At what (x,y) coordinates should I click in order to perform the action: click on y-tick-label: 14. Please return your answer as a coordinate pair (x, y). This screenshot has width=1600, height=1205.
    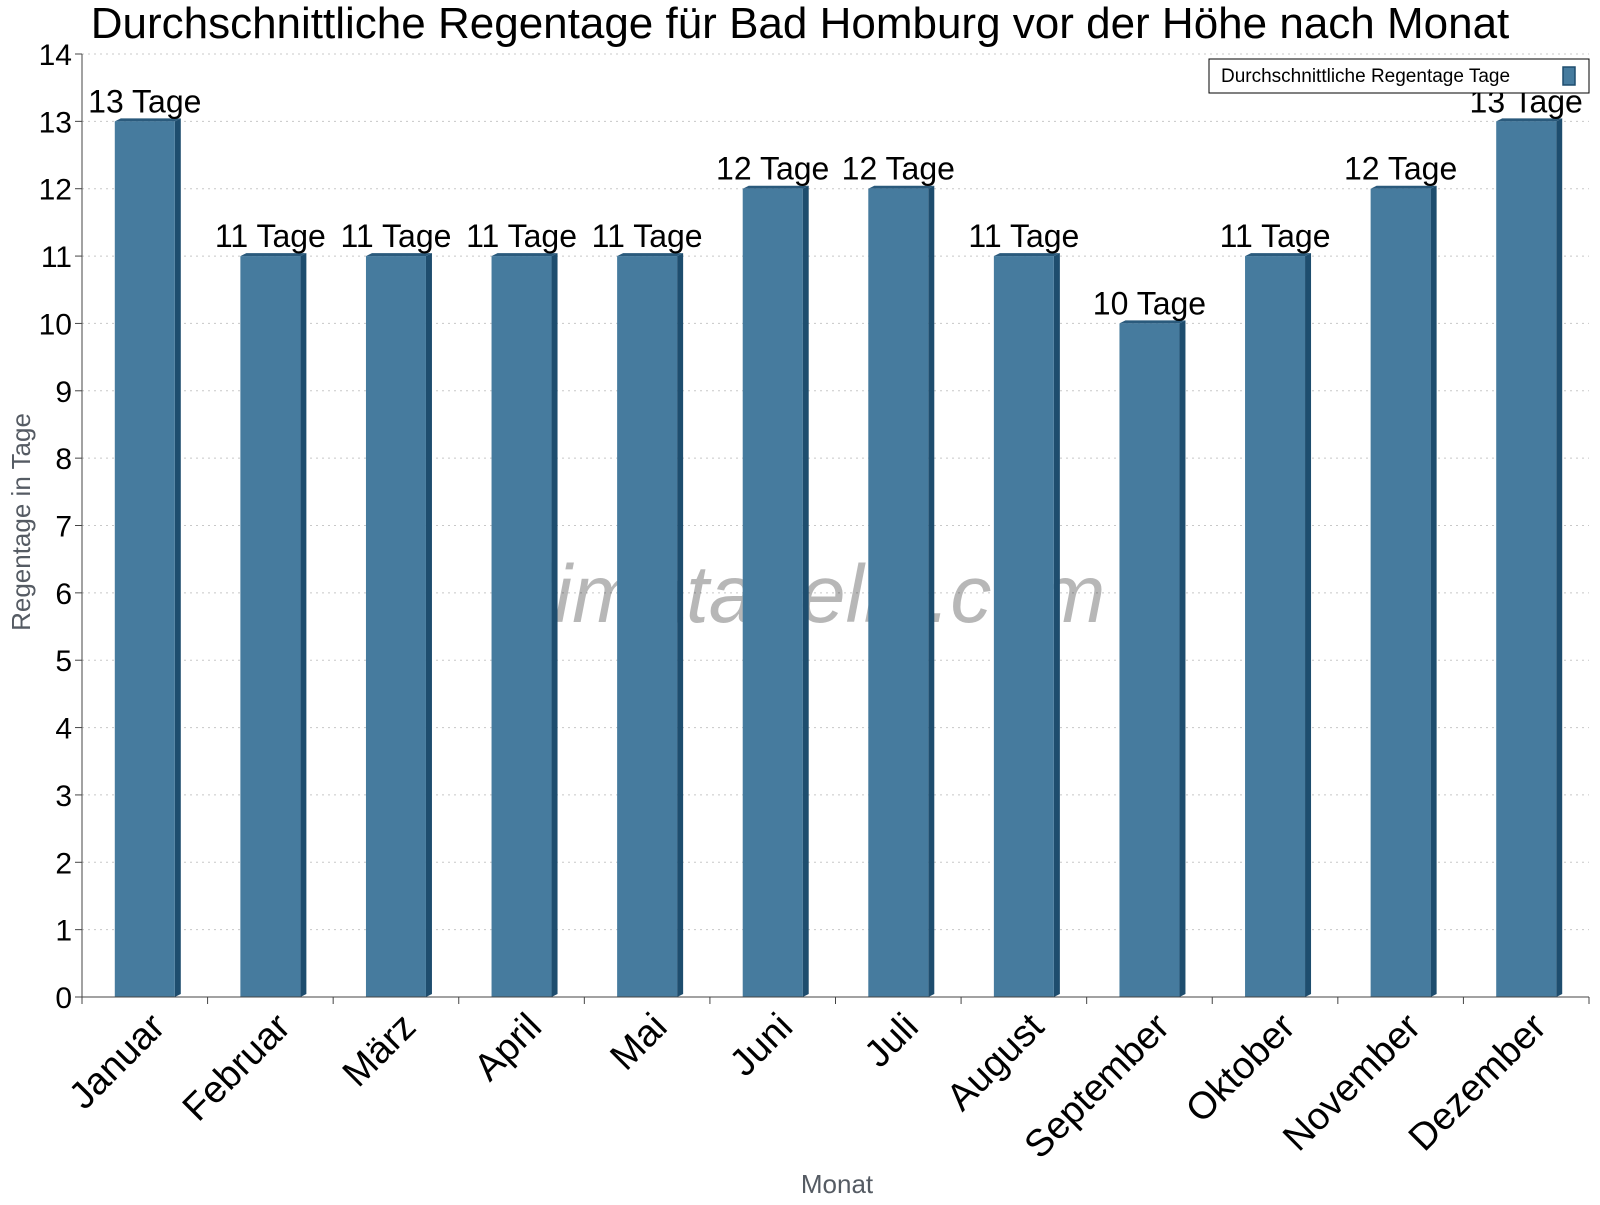
    Looking at the image, I should click on (55, 55).